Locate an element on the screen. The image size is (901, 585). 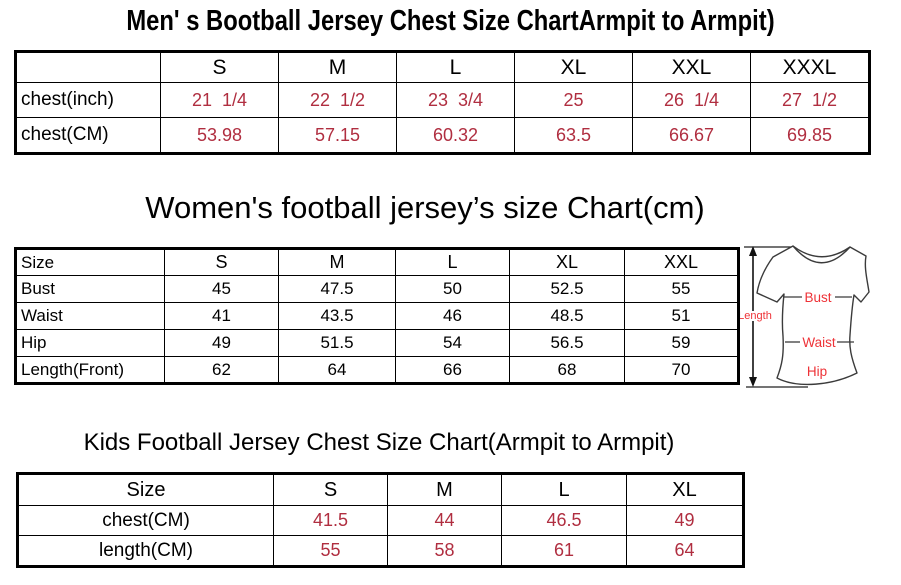
waist-label: Waist is located at coordinates (818, 342).